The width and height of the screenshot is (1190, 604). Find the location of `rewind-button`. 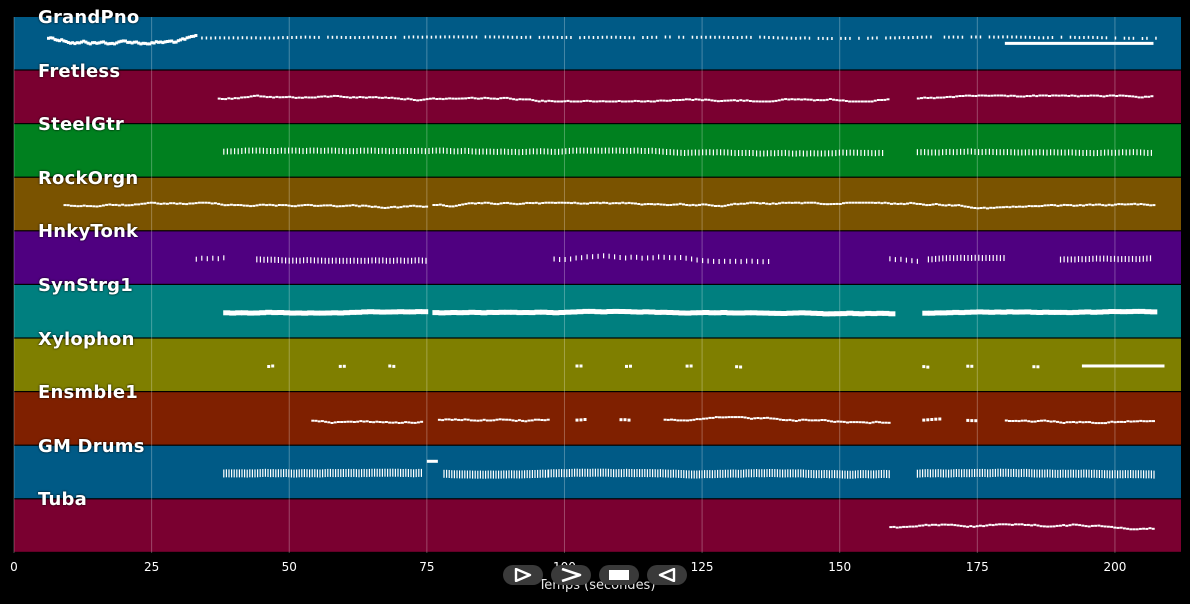

rewind-button is located at coordinates (667, 575).